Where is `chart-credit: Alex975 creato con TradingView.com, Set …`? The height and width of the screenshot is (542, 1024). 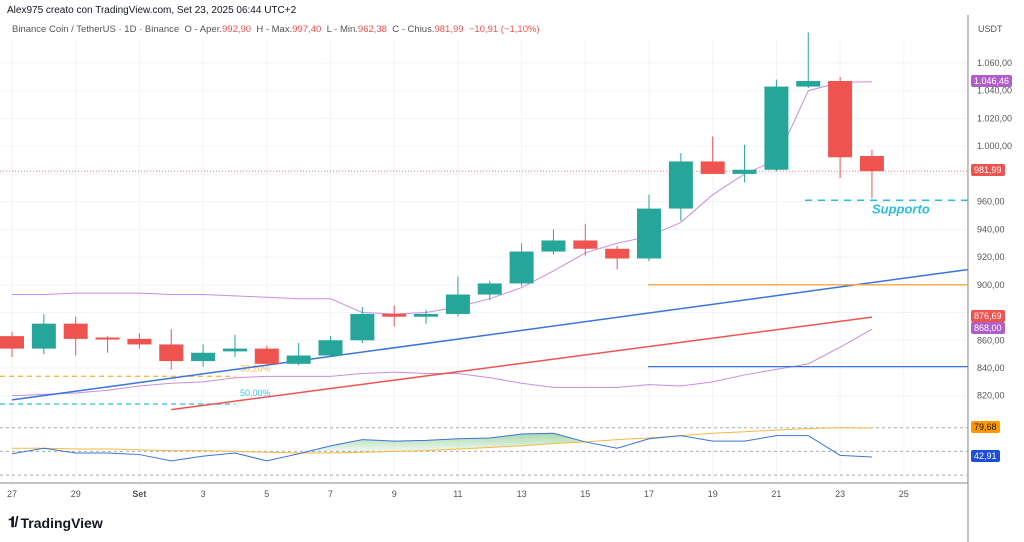 chart-credit: Alex975 creato con TradingView.com, Set … is located at coordinates (152, 10).